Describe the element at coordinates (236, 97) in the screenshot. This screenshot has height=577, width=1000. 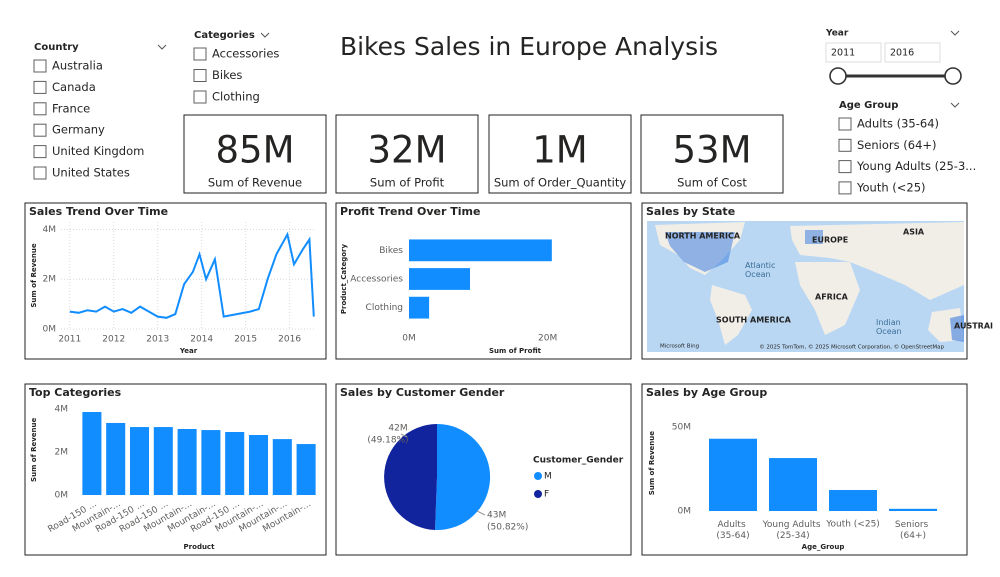
I see `slicer-item: Clothing` at that location.